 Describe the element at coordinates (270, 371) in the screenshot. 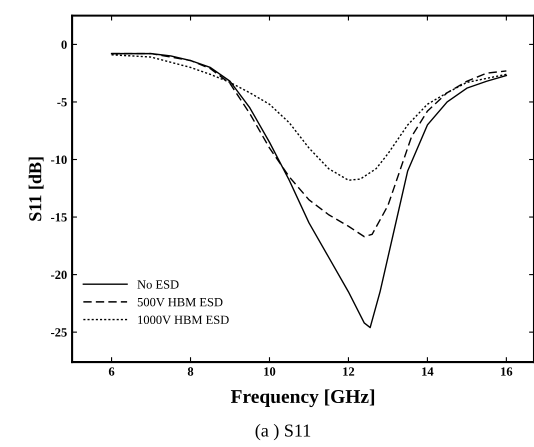

I see `x-tick-label: 10` at that location.